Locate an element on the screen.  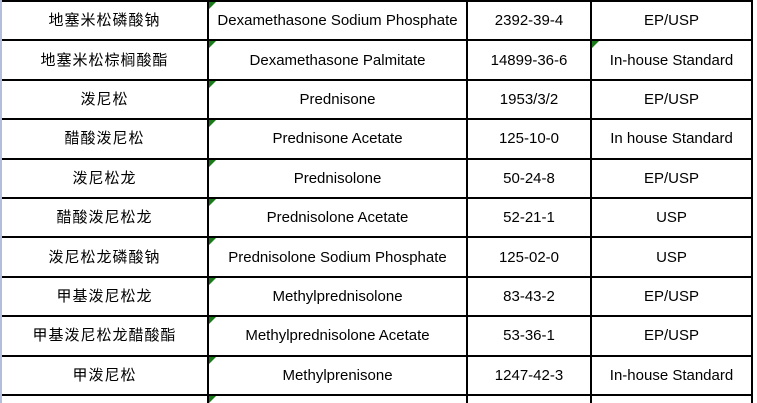
cell-text: Dexamethasone Palmitate is located at coordinates (337, 60).